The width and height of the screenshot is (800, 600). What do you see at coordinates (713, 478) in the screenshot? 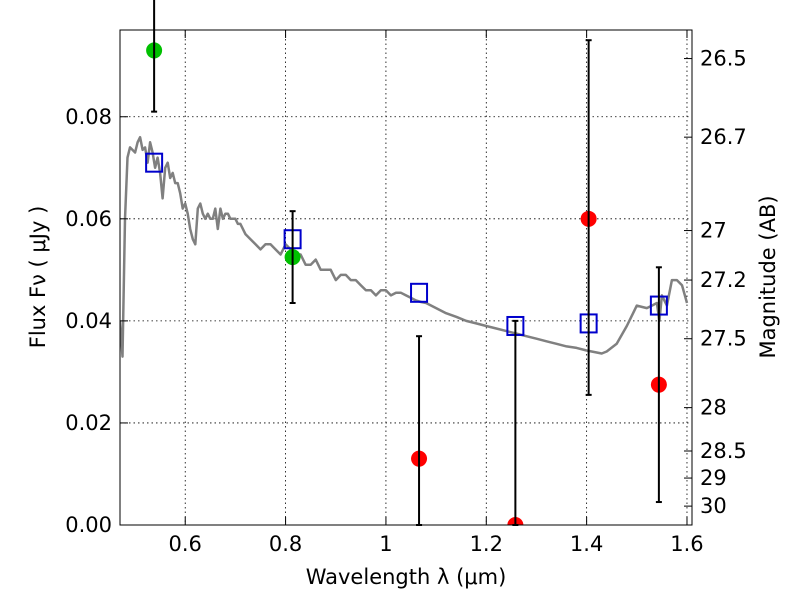
I see `y2-tick-label: 29` at bounding box center [713, 478].